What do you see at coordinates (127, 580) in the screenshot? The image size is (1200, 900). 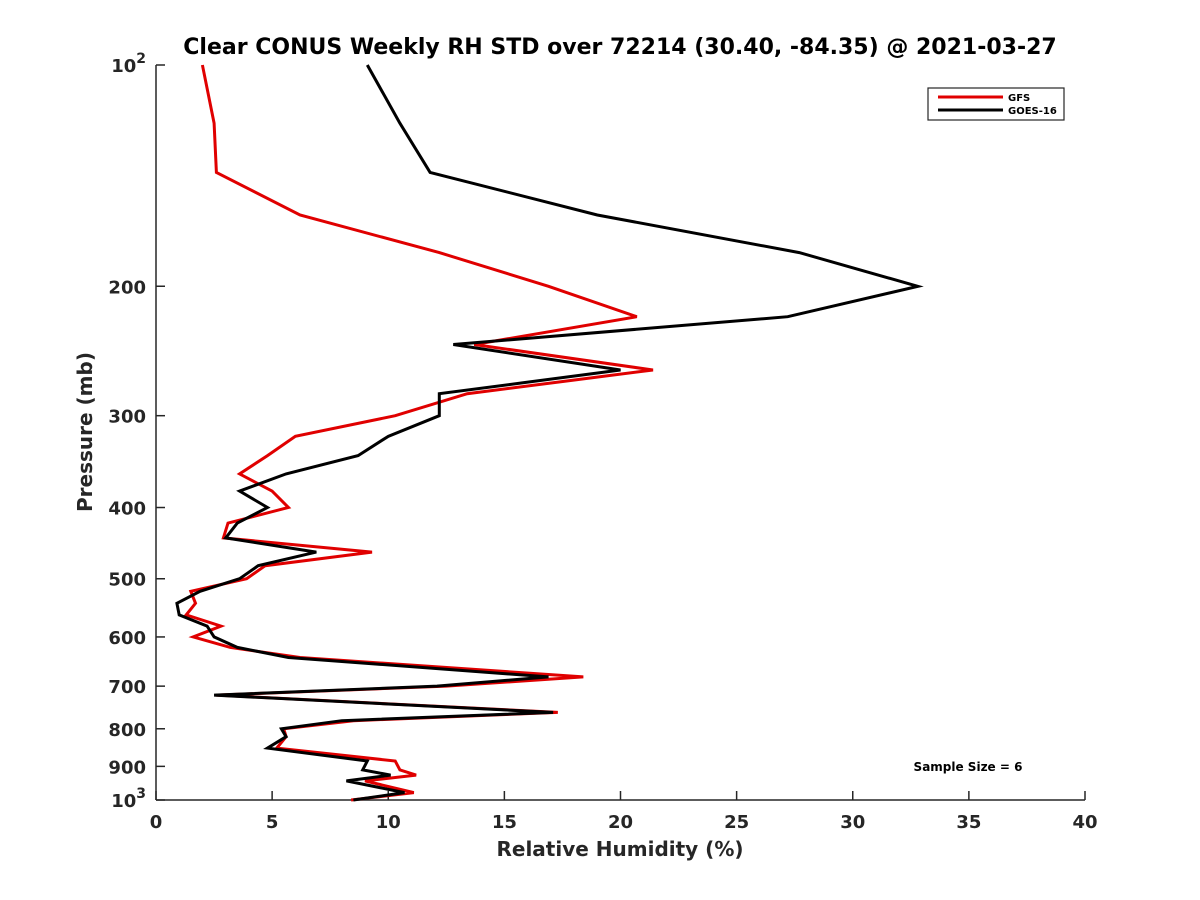 I see `y-tick-label: 500` at bounding box center [127, 580].